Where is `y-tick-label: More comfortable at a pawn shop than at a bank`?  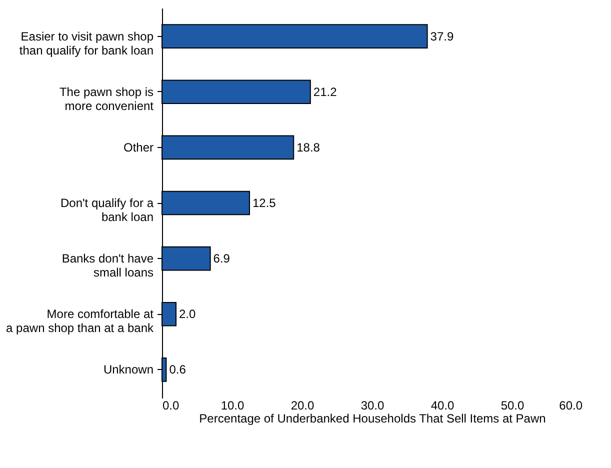 y-tick-label: More comfortable at a pawn shop than at a bank is located at coordinates (80, 321).